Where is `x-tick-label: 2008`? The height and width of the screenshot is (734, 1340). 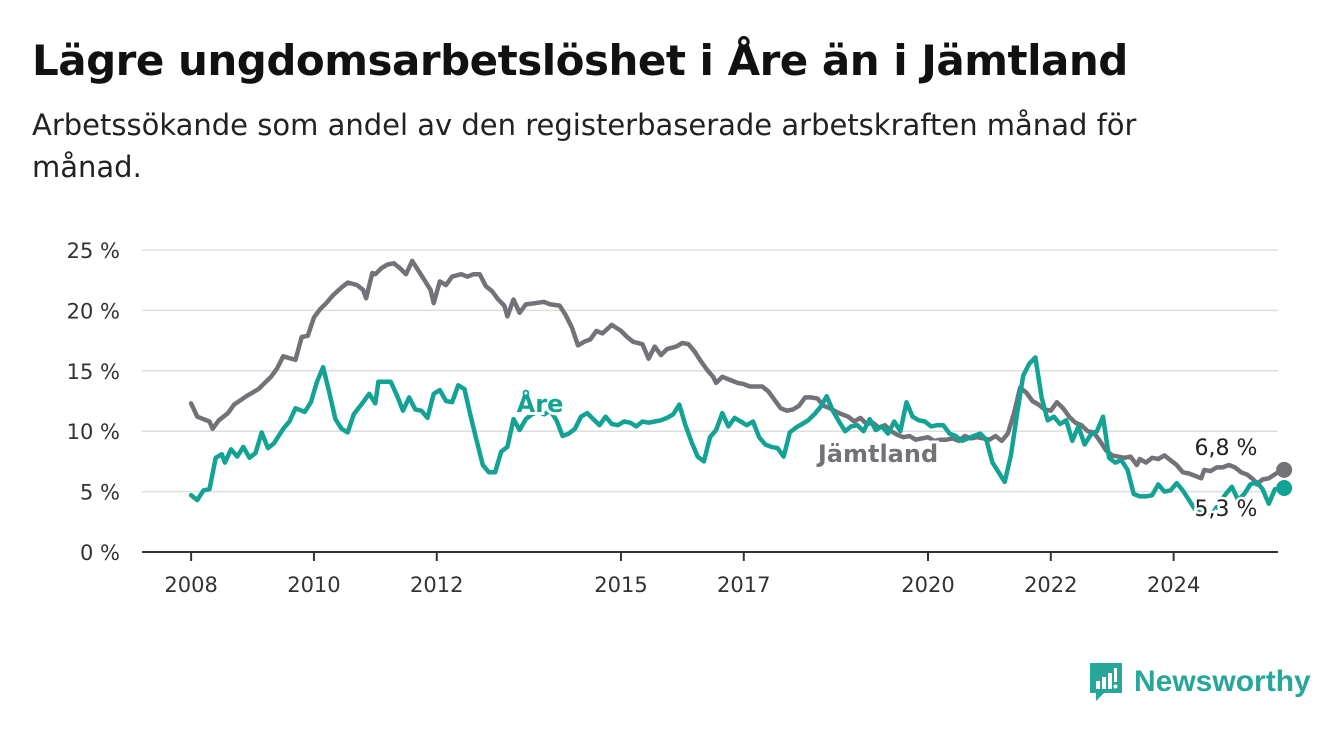
x-tick-label: 2008 is located at coordinates (190, 585).